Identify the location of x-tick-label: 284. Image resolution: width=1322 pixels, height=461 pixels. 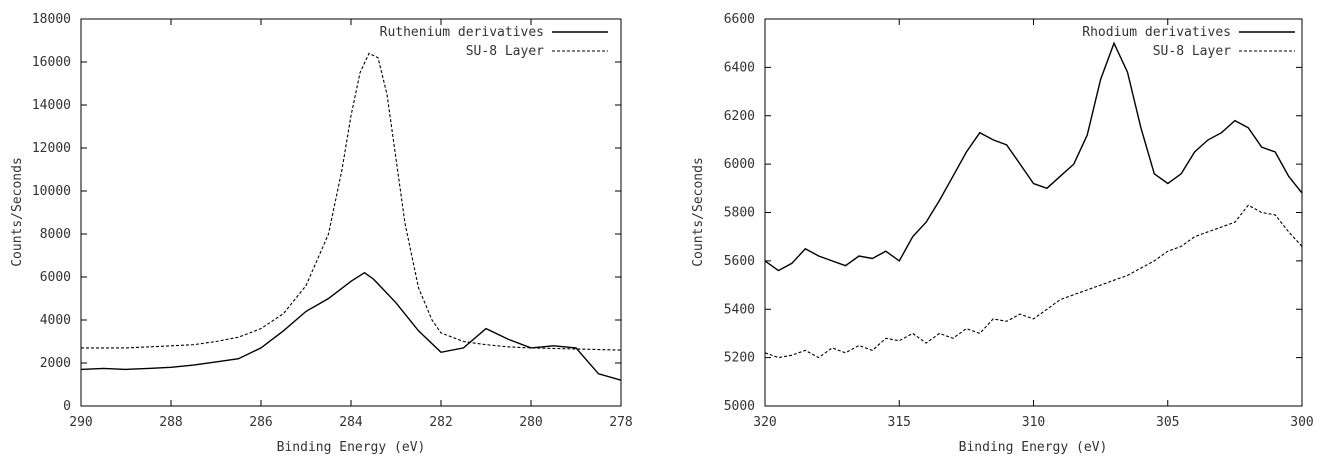
(351, 422).